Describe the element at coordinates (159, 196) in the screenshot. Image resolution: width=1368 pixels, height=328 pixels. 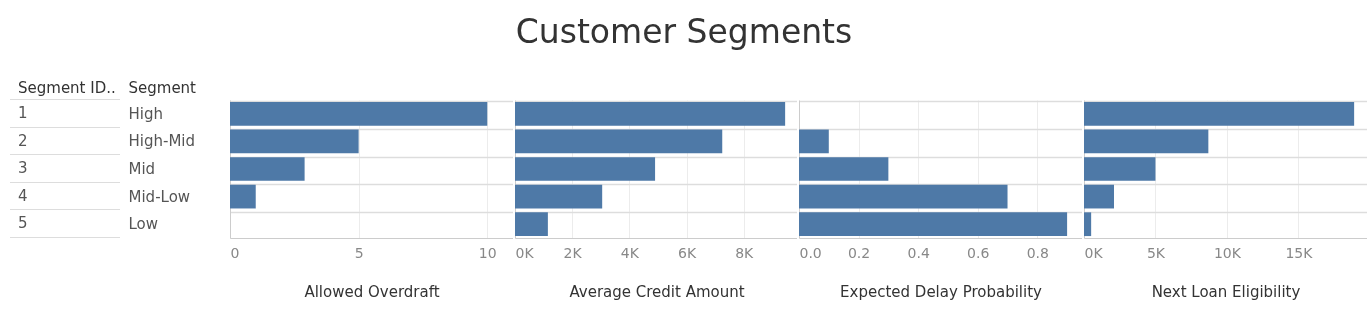
I see `y-tick-label: Mid-Low` at that location.